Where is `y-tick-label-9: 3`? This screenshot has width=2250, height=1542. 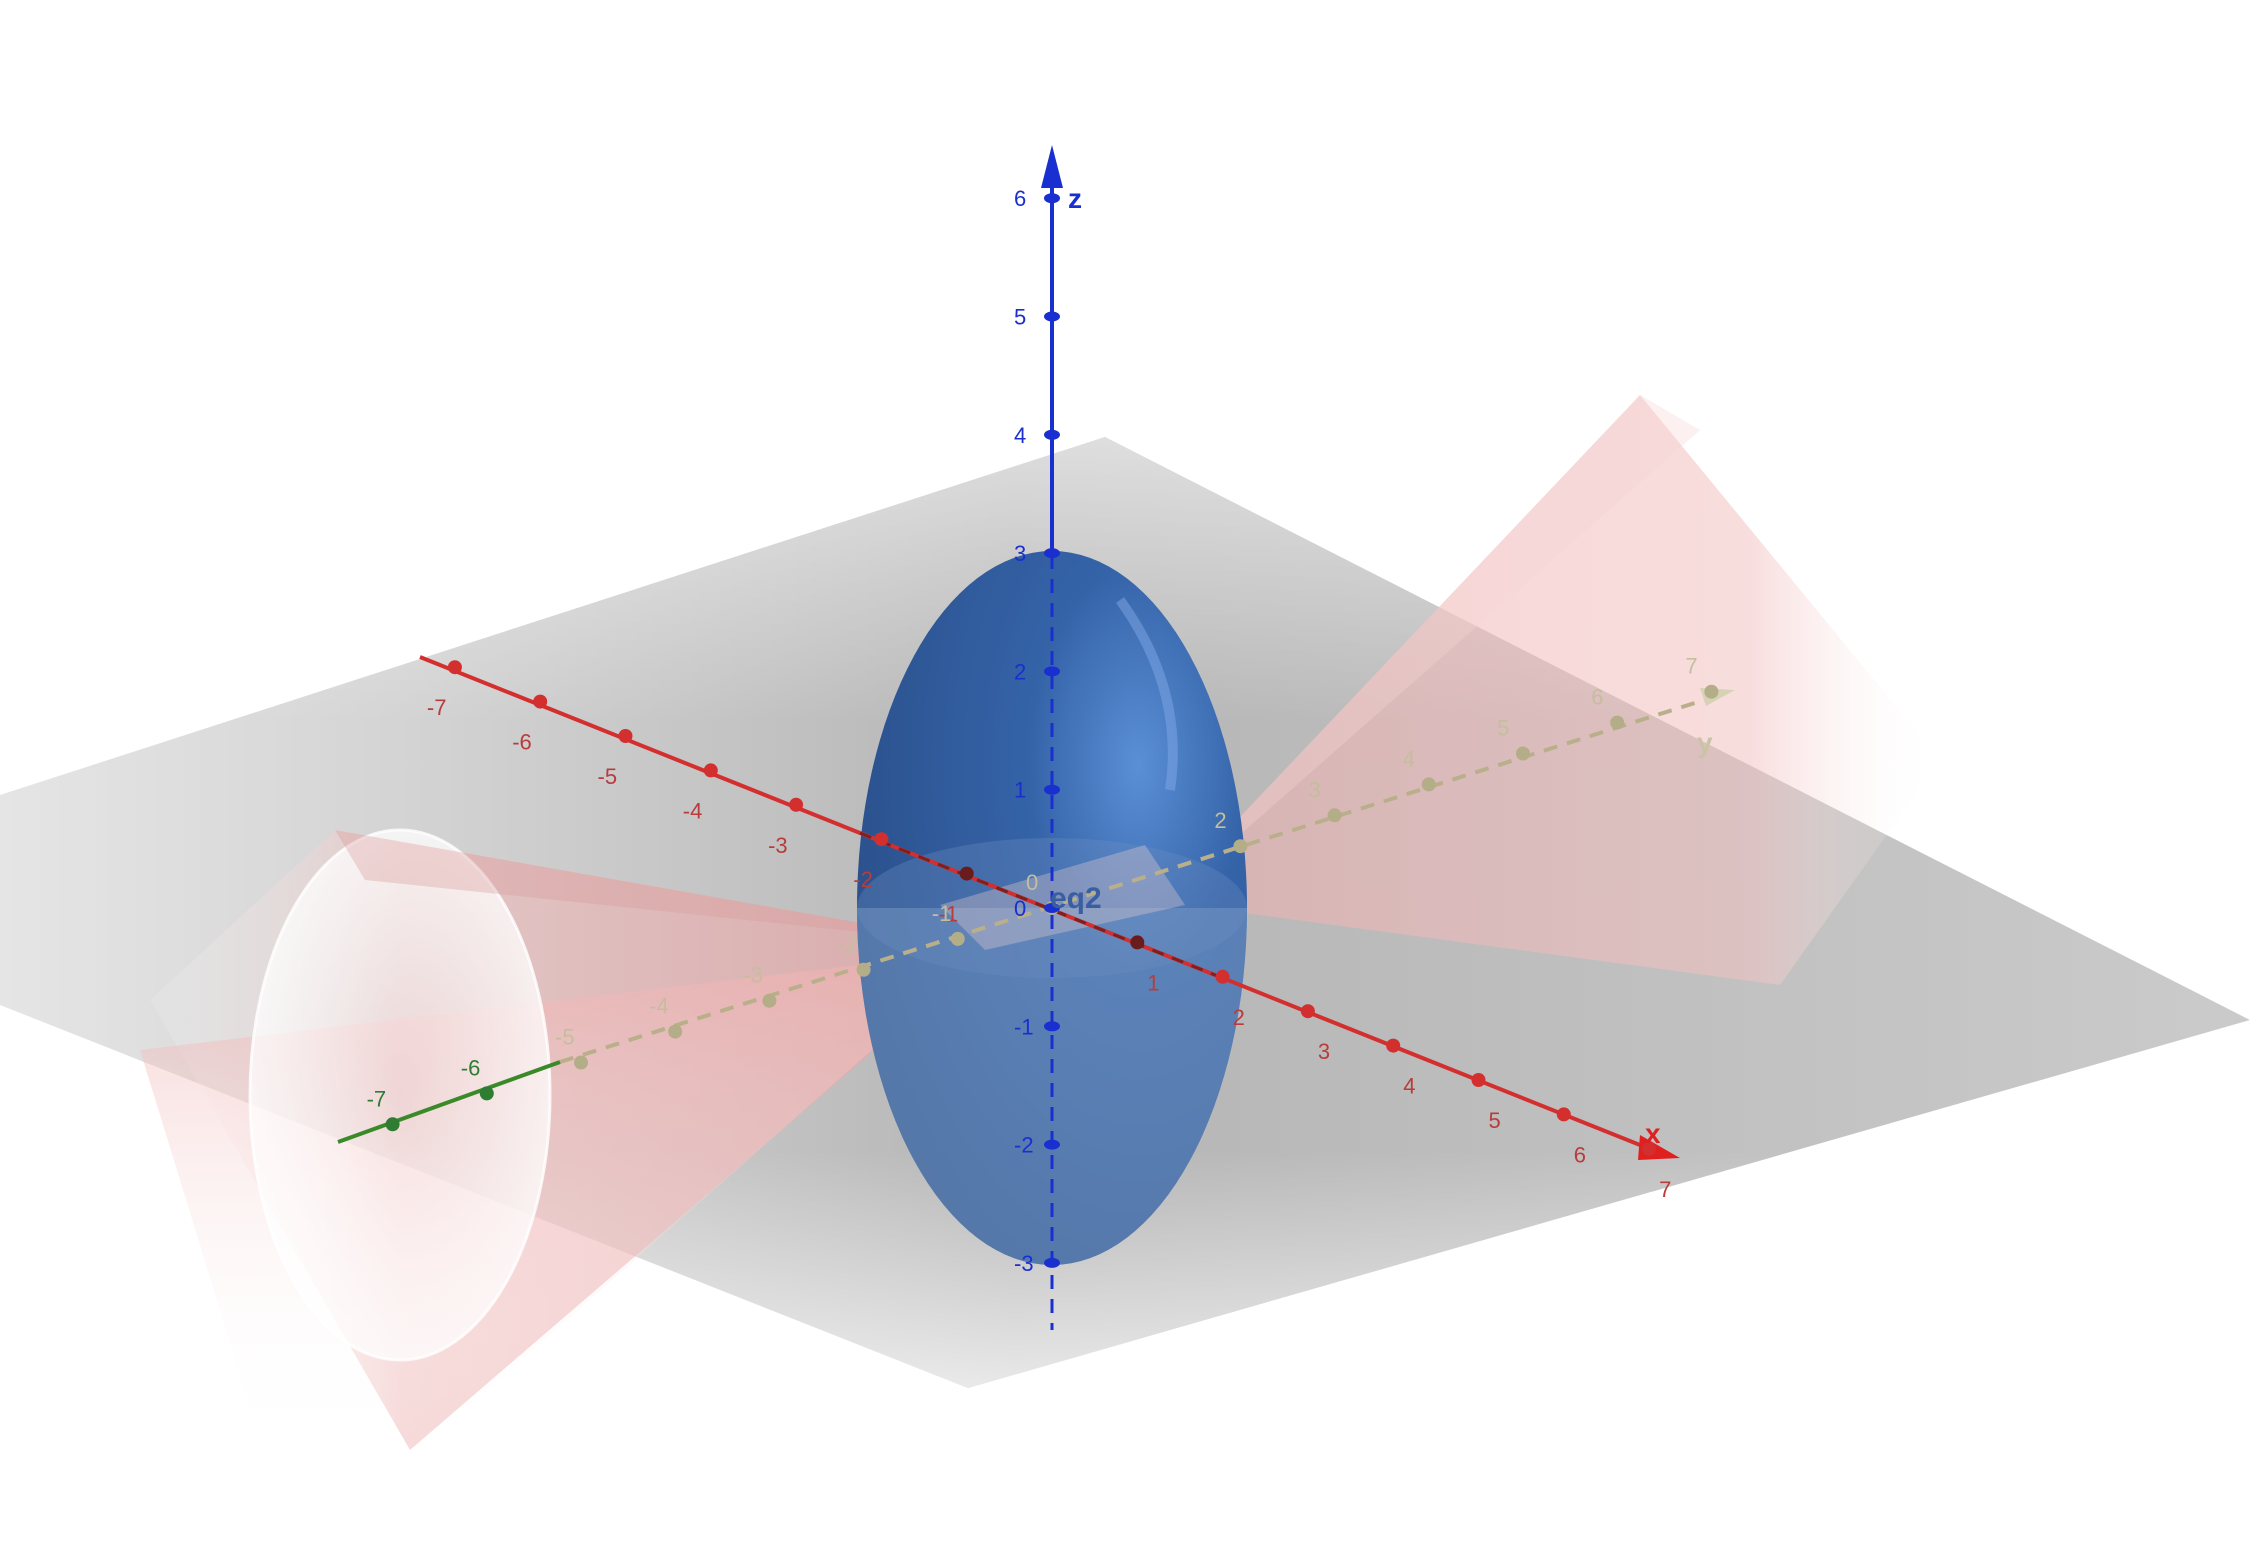
y-tick-label-9: 3 is located at coordinates (1315, 789).